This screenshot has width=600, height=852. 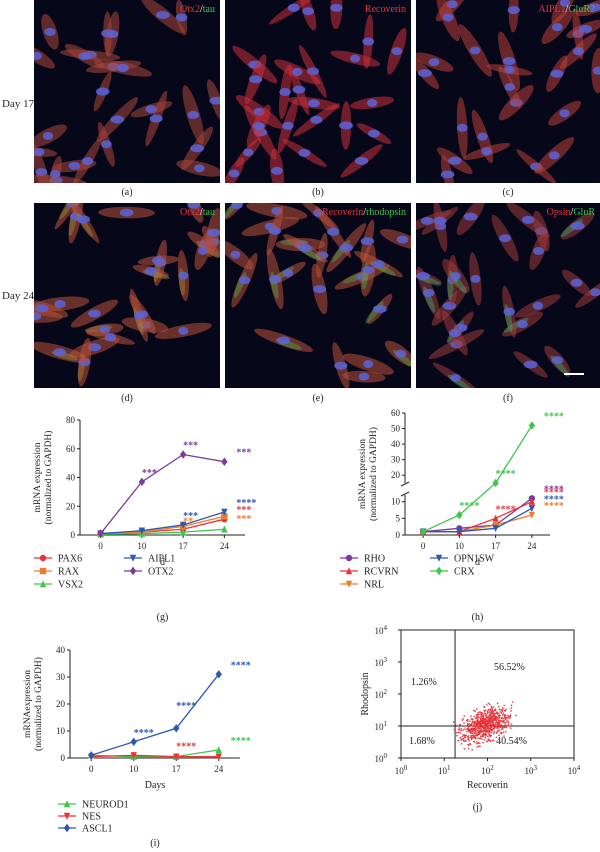 What do you see at coordinates (405, 484) in the screenshot?
I see `axis-break-mark` at bounding box center [405, 484].